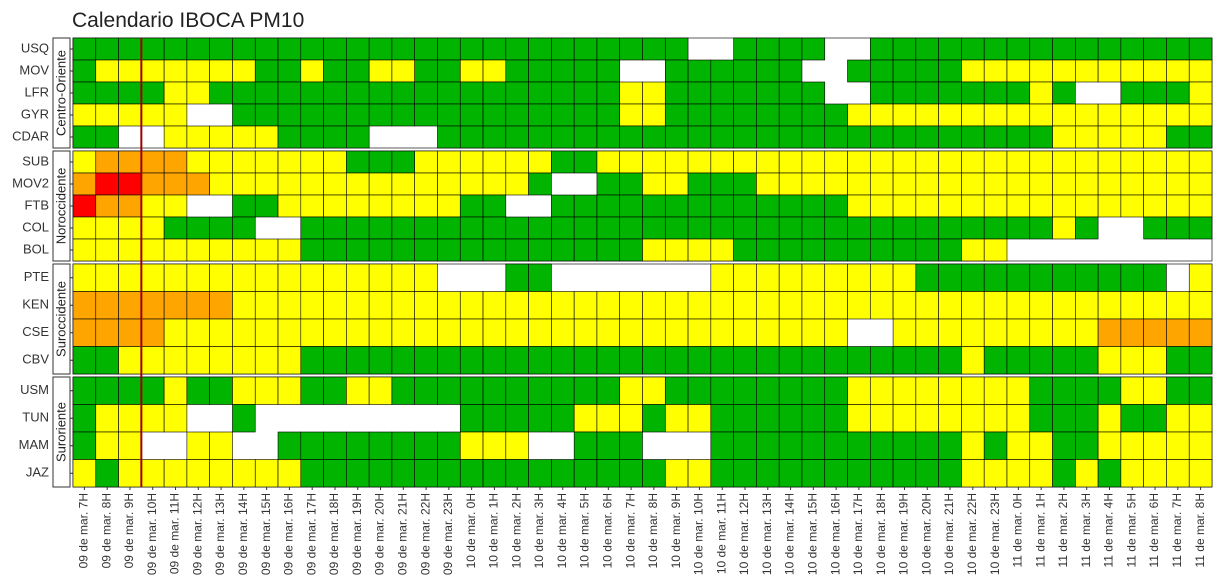  What do you see at coordinates (175, 533) in the screenshot?
I see `x-tick-label: 09 de mar. 11H` at bounding box center [175, 533].